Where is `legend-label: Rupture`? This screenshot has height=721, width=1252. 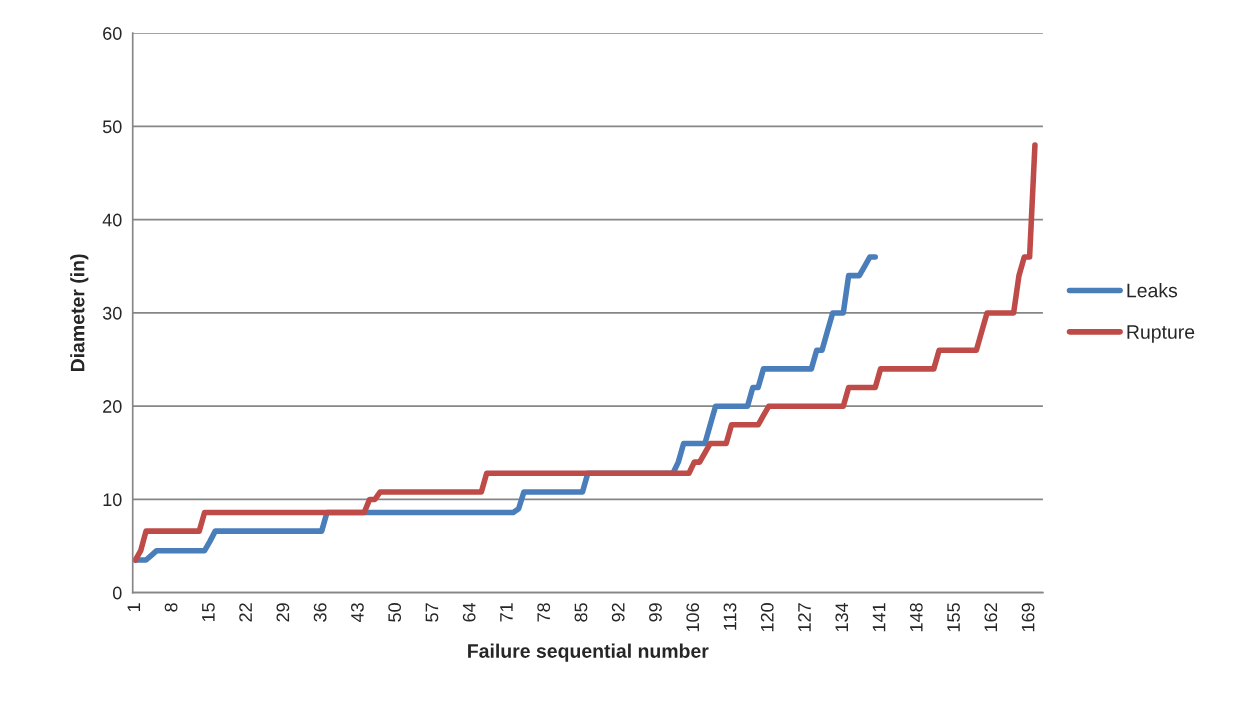 legend-label: Rupture is located at coordinates (1161, 334).